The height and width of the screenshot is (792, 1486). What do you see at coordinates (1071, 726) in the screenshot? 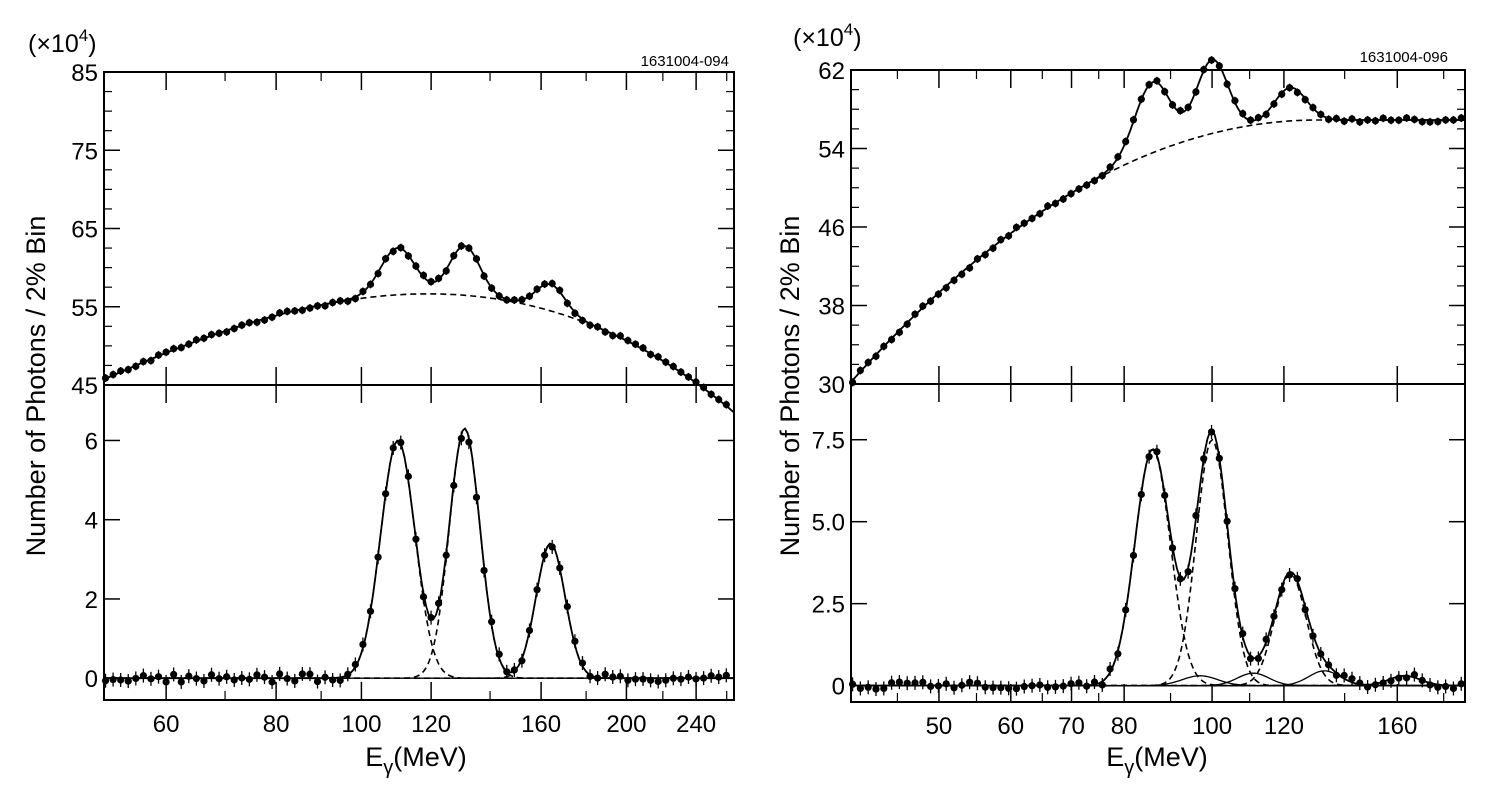
I see `right-x-tick-label: 70` at bounding box center [1071, 726].